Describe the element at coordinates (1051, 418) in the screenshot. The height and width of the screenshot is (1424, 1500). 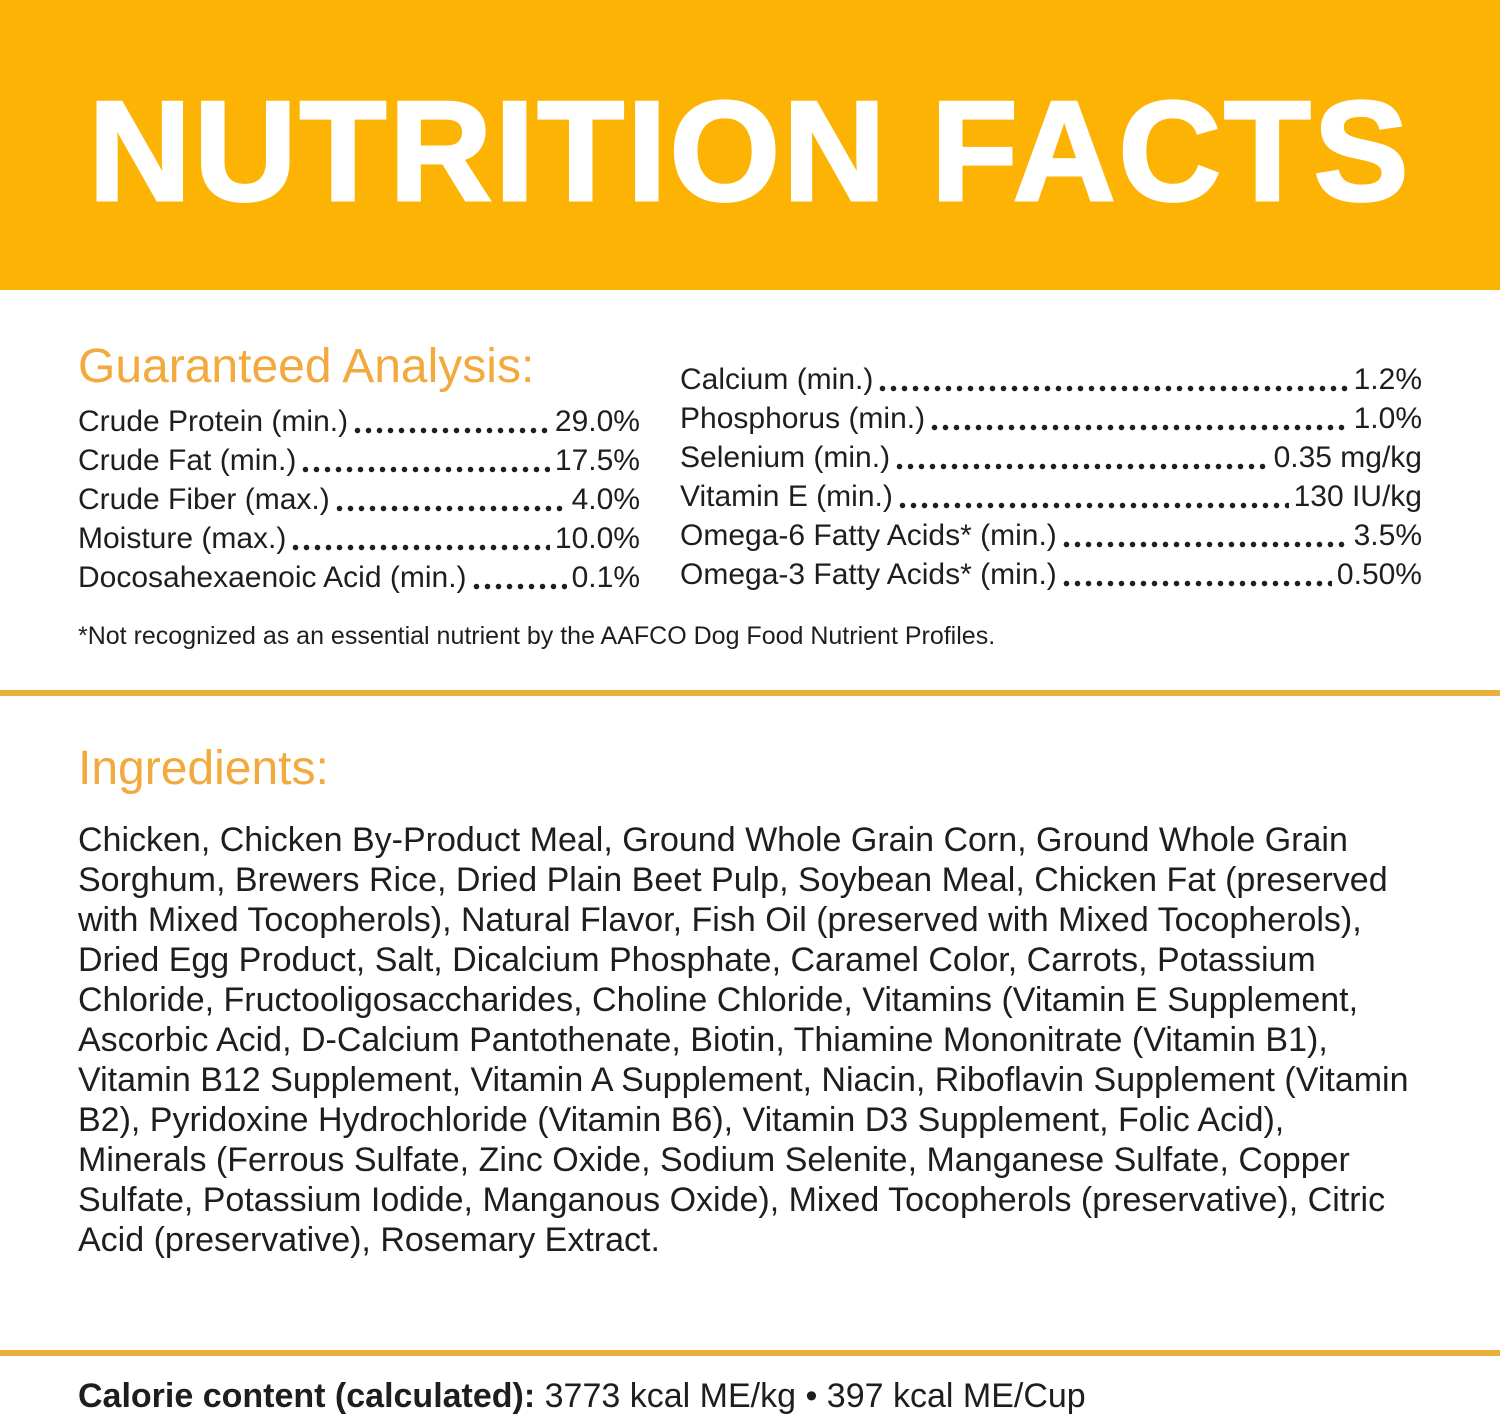
I see `analysis-row: Phosphorus (min.) 1.0%` at that location.